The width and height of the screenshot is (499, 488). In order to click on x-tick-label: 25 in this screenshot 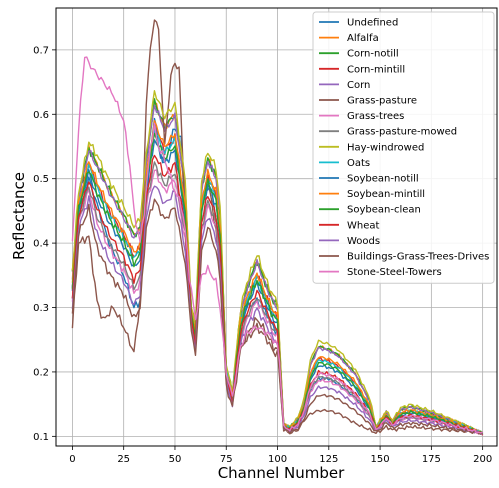, I will do `click(123, 459)`.